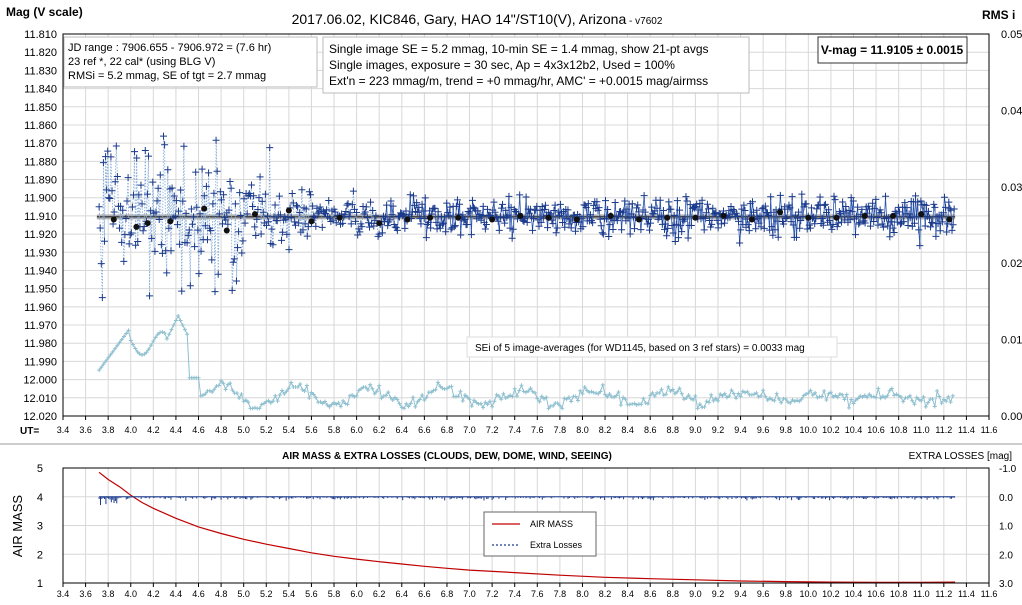 Image resolution: width=1022 pixels, height=605 pixels. I want to click on y-tick-label: 2, so click(40, 555).